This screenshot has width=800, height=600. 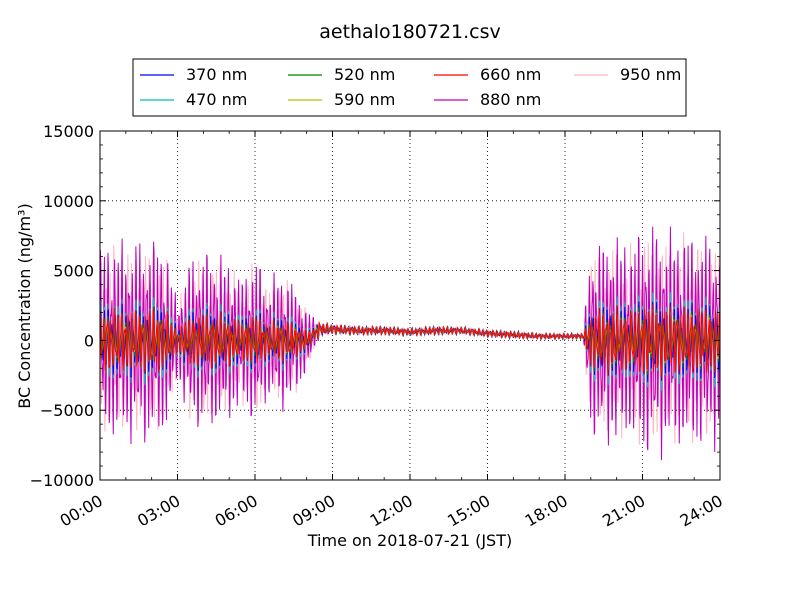 What do you see at coordinates (510, 74) in the screenshot?
I see `legend-label: 660 nm` at bounding box center [510, 74].